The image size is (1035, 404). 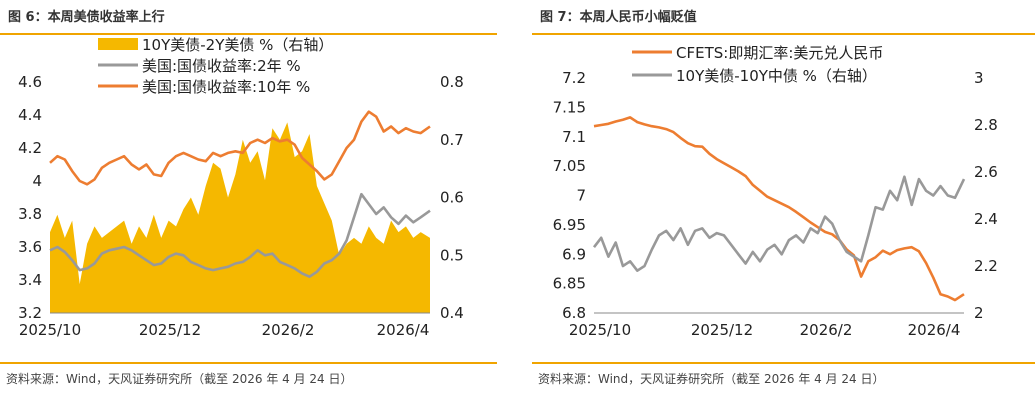 What do you see at coordinates (574, 78) in the screenshot?
I see `y-left-tick-label: 7.2` at bounding box center [574, 78].